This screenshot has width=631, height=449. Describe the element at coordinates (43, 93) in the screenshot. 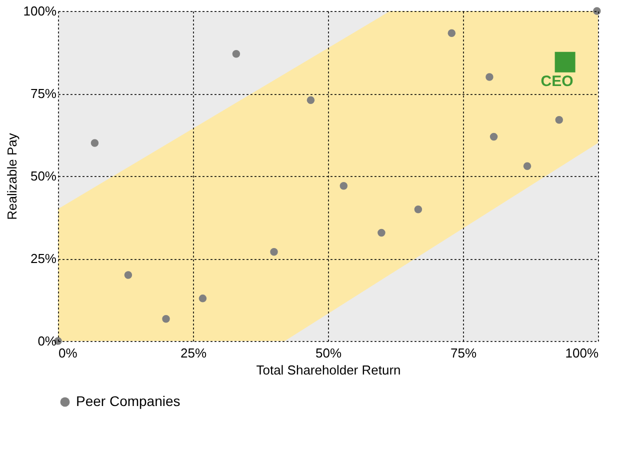

I see `y-tick-label: 75%` at that location.